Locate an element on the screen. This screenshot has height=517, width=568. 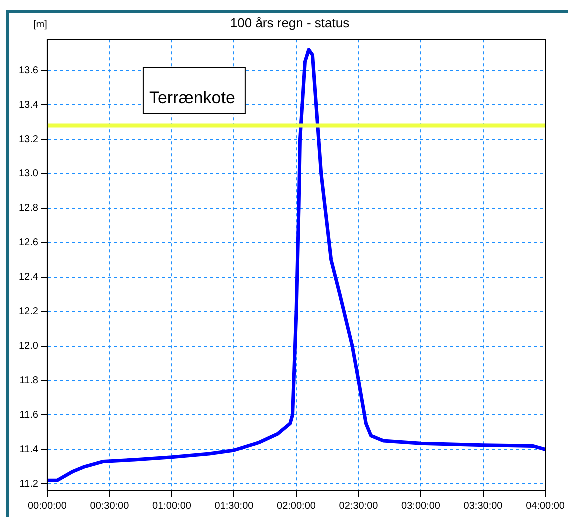
x-tick-label: 04:00:00 is located at coordinates (546, 506).